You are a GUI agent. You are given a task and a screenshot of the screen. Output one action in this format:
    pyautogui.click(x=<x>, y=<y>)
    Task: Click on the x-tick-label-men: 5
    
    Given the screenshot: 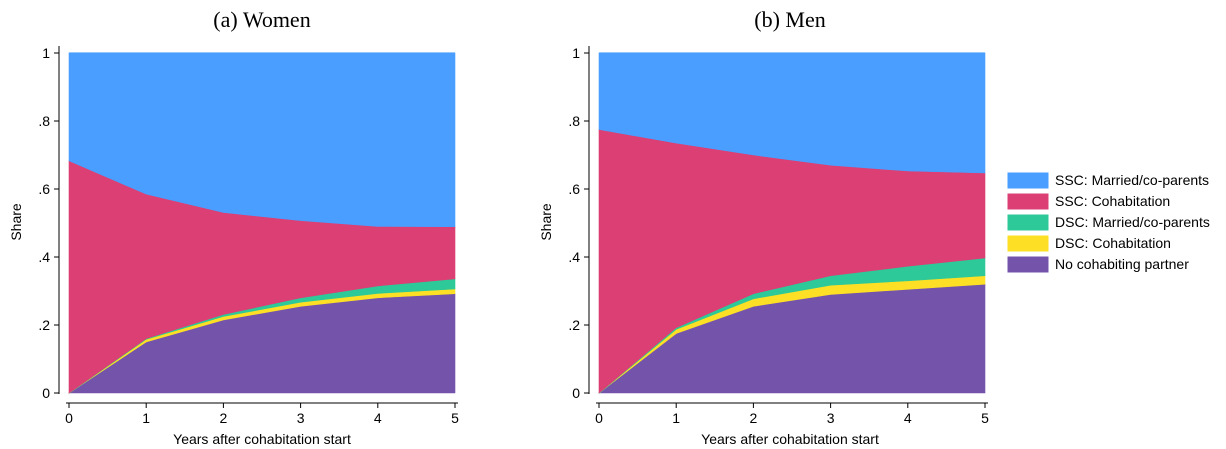 What is the action you would take?
    pyautogui.click(x=985, y=418)
    